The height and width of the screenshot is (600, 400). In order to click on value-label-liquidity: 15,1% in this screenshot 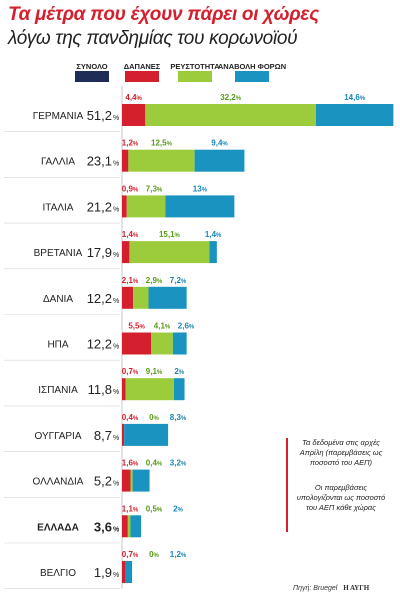, I will do `click(170, 234)`.